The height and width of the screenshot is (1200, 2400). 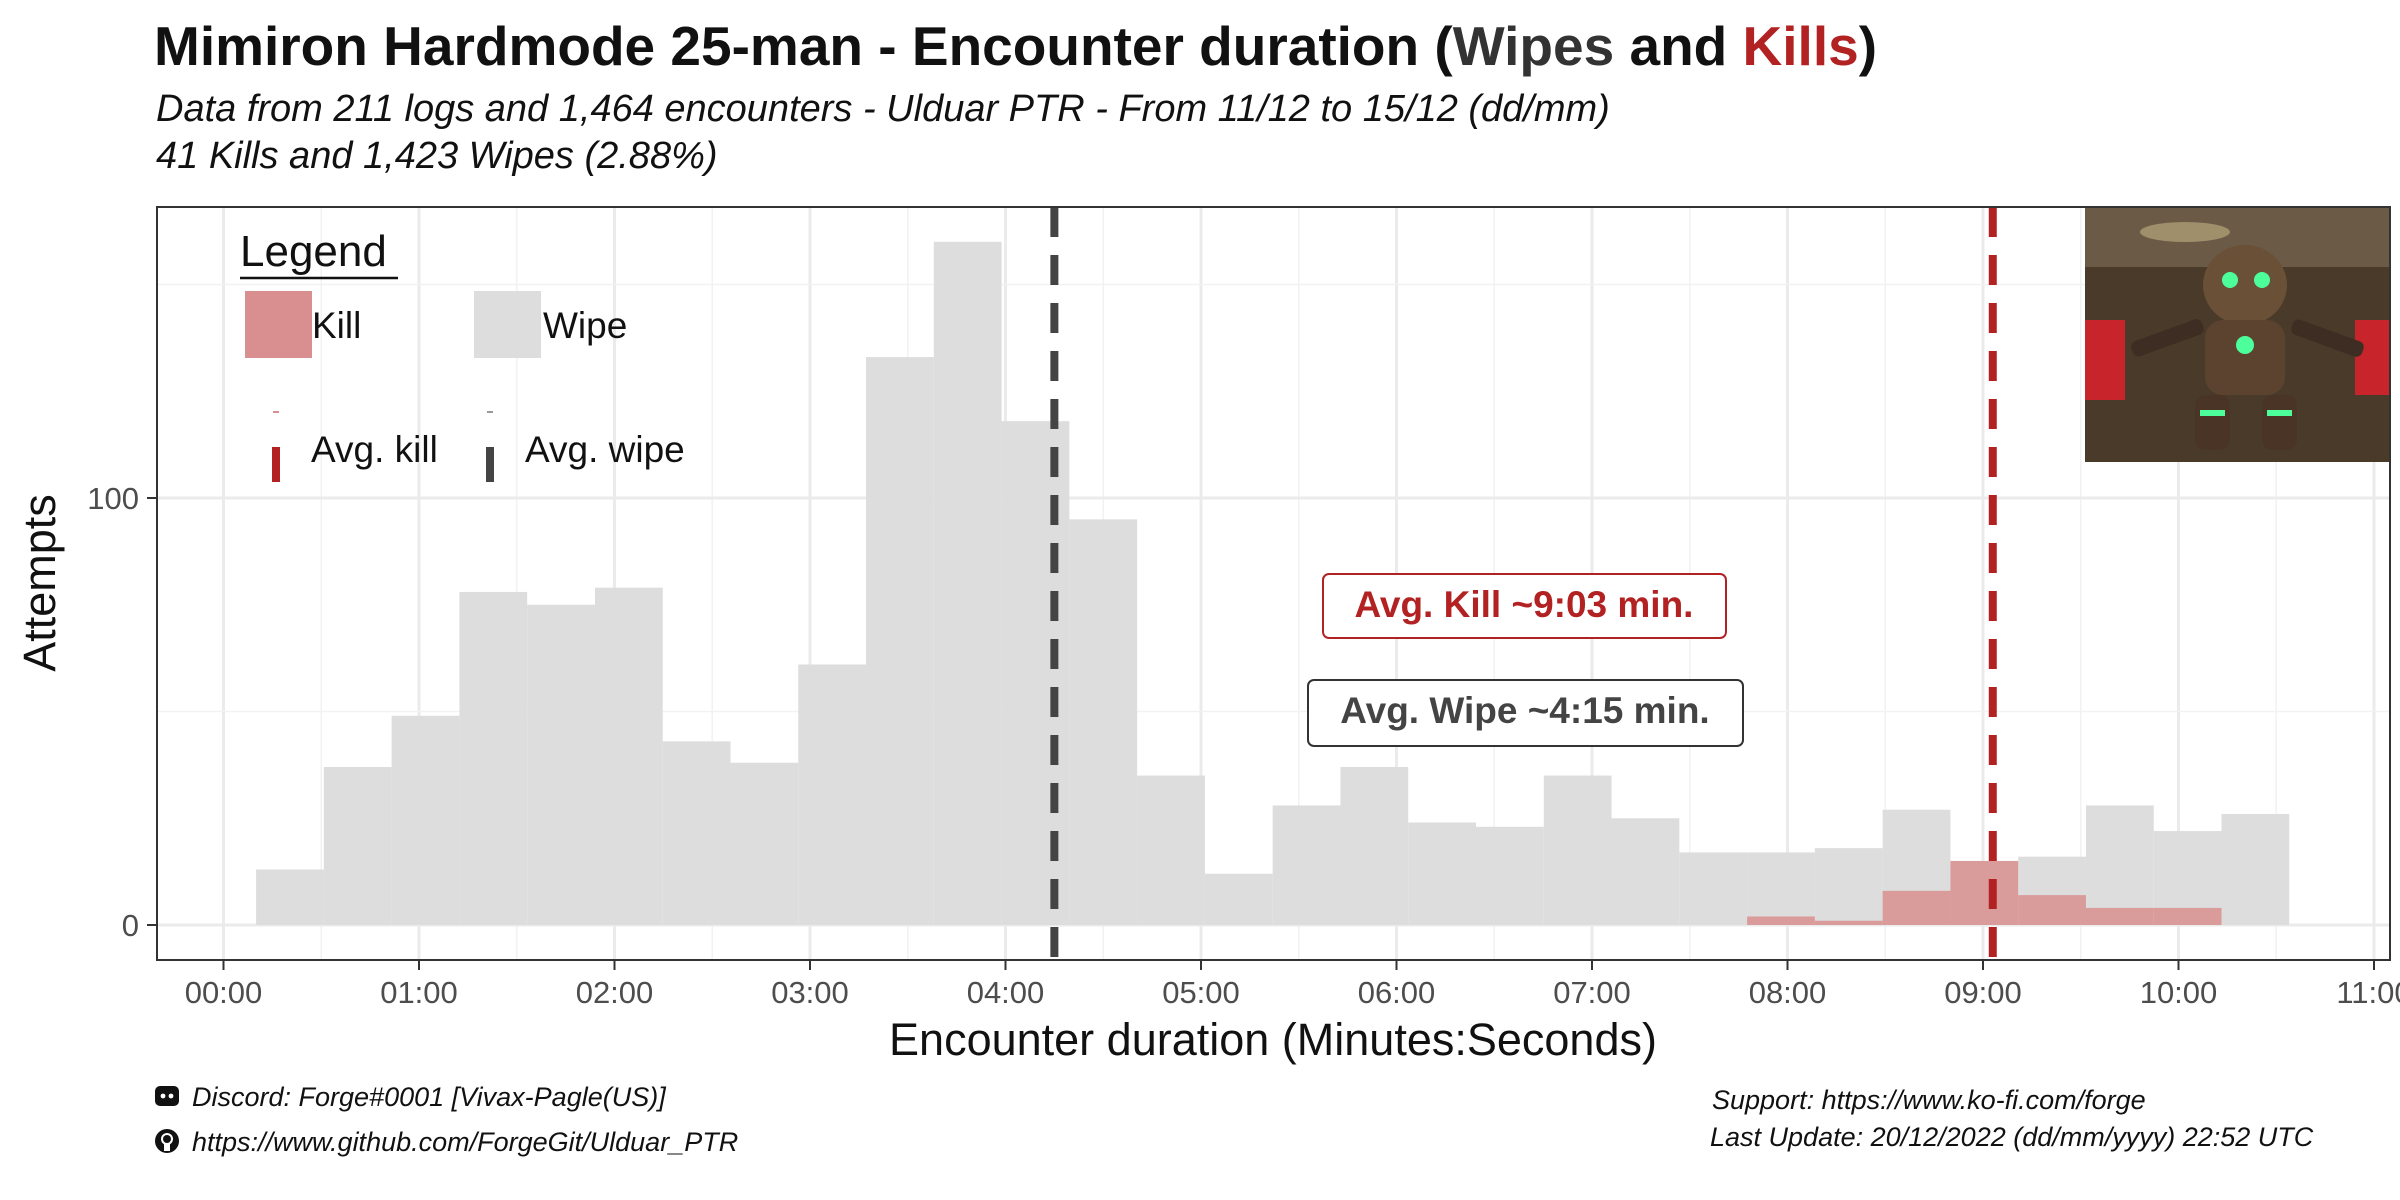 What do you see at coordinates (1800, 46) in the screenshot?
I see `title-kills-word: Kills` at bounding box center [1800, 46].